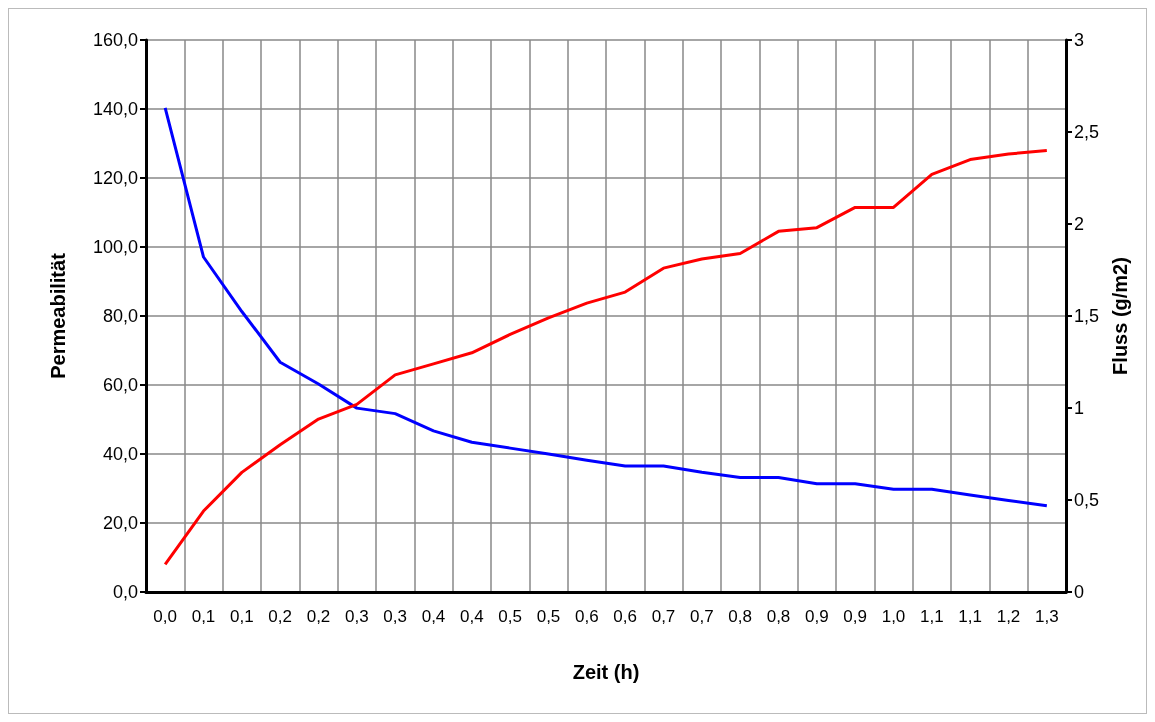  Describe the element at coordinates (1079, 408) in the screenshot. I see `y2-tick-label: 1` at that location.